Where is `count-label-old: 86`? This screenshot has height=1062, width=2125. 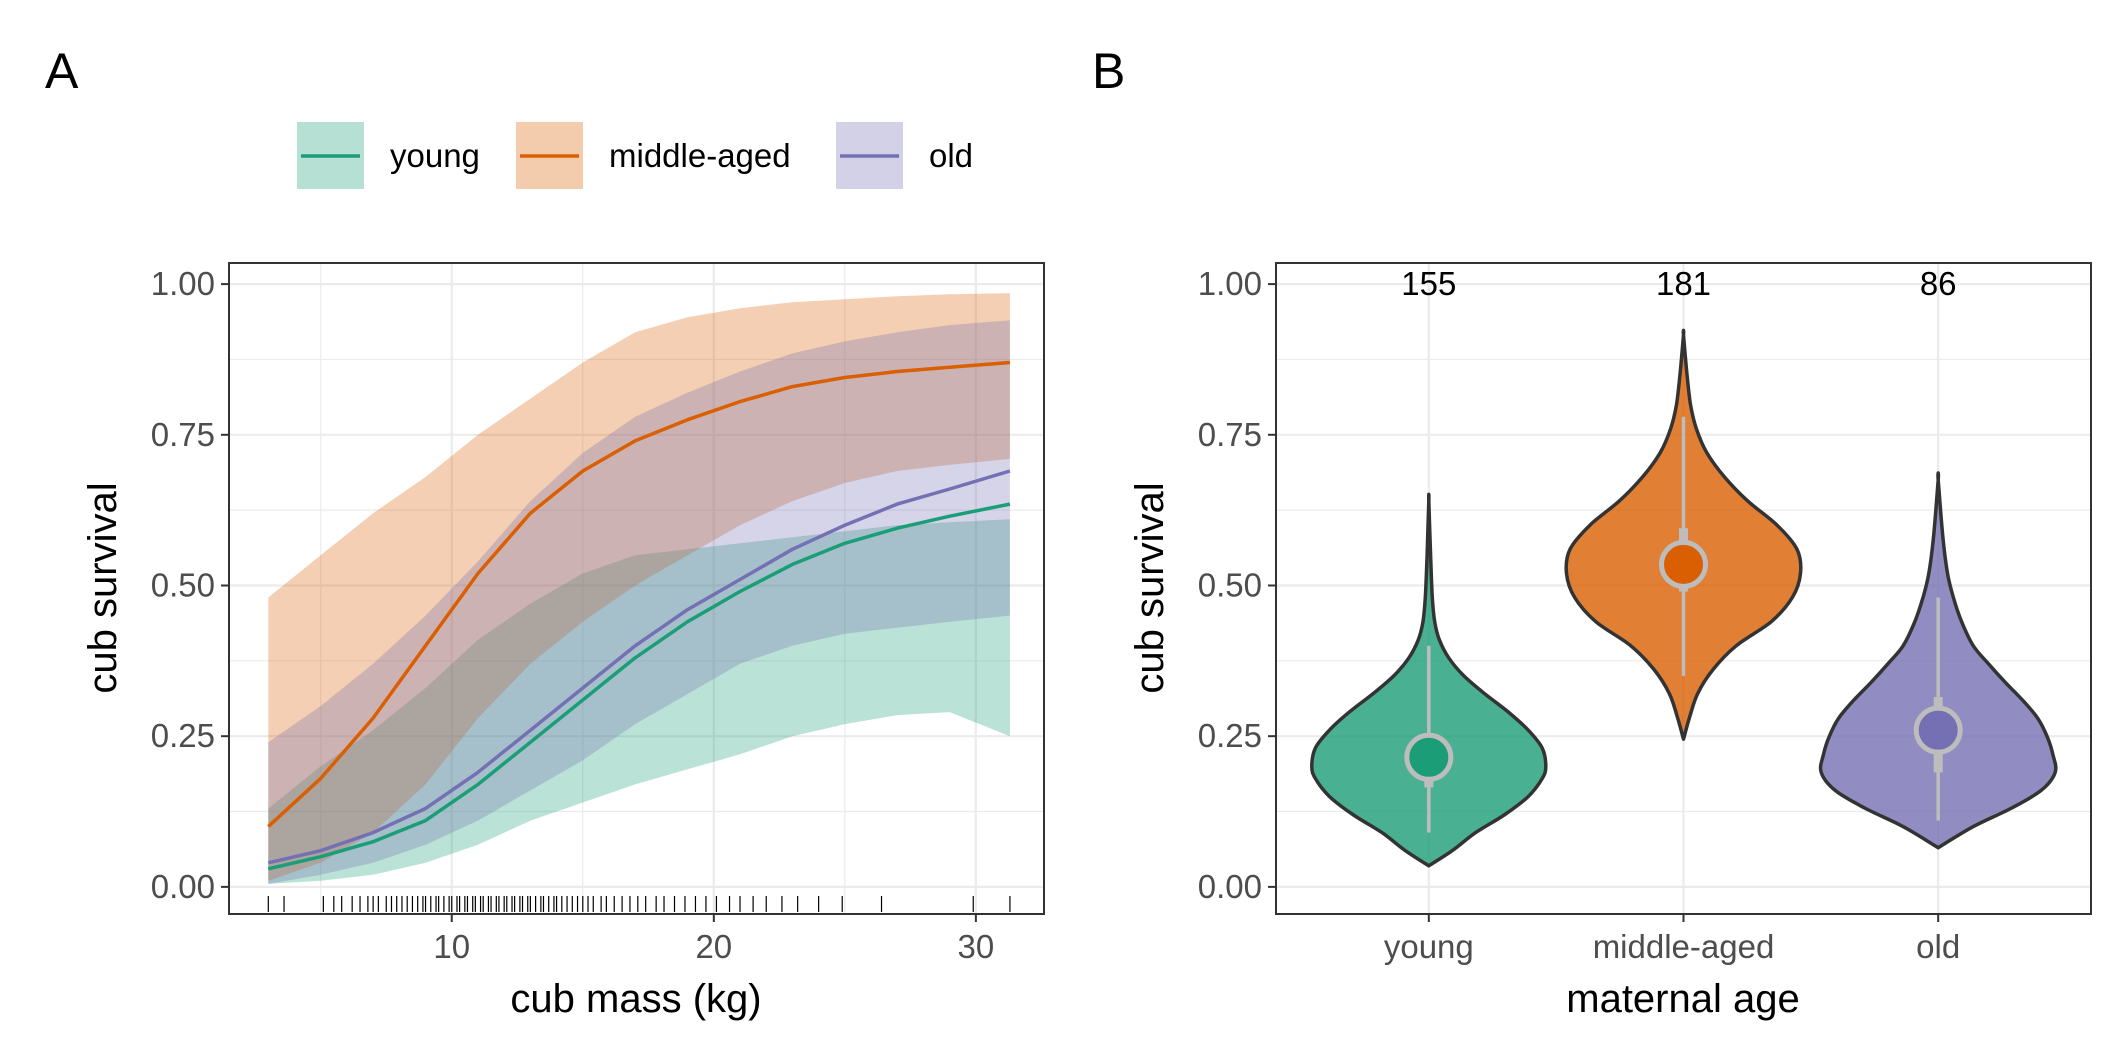 count-label-old: 86 is located at coordinates (1938, 283).